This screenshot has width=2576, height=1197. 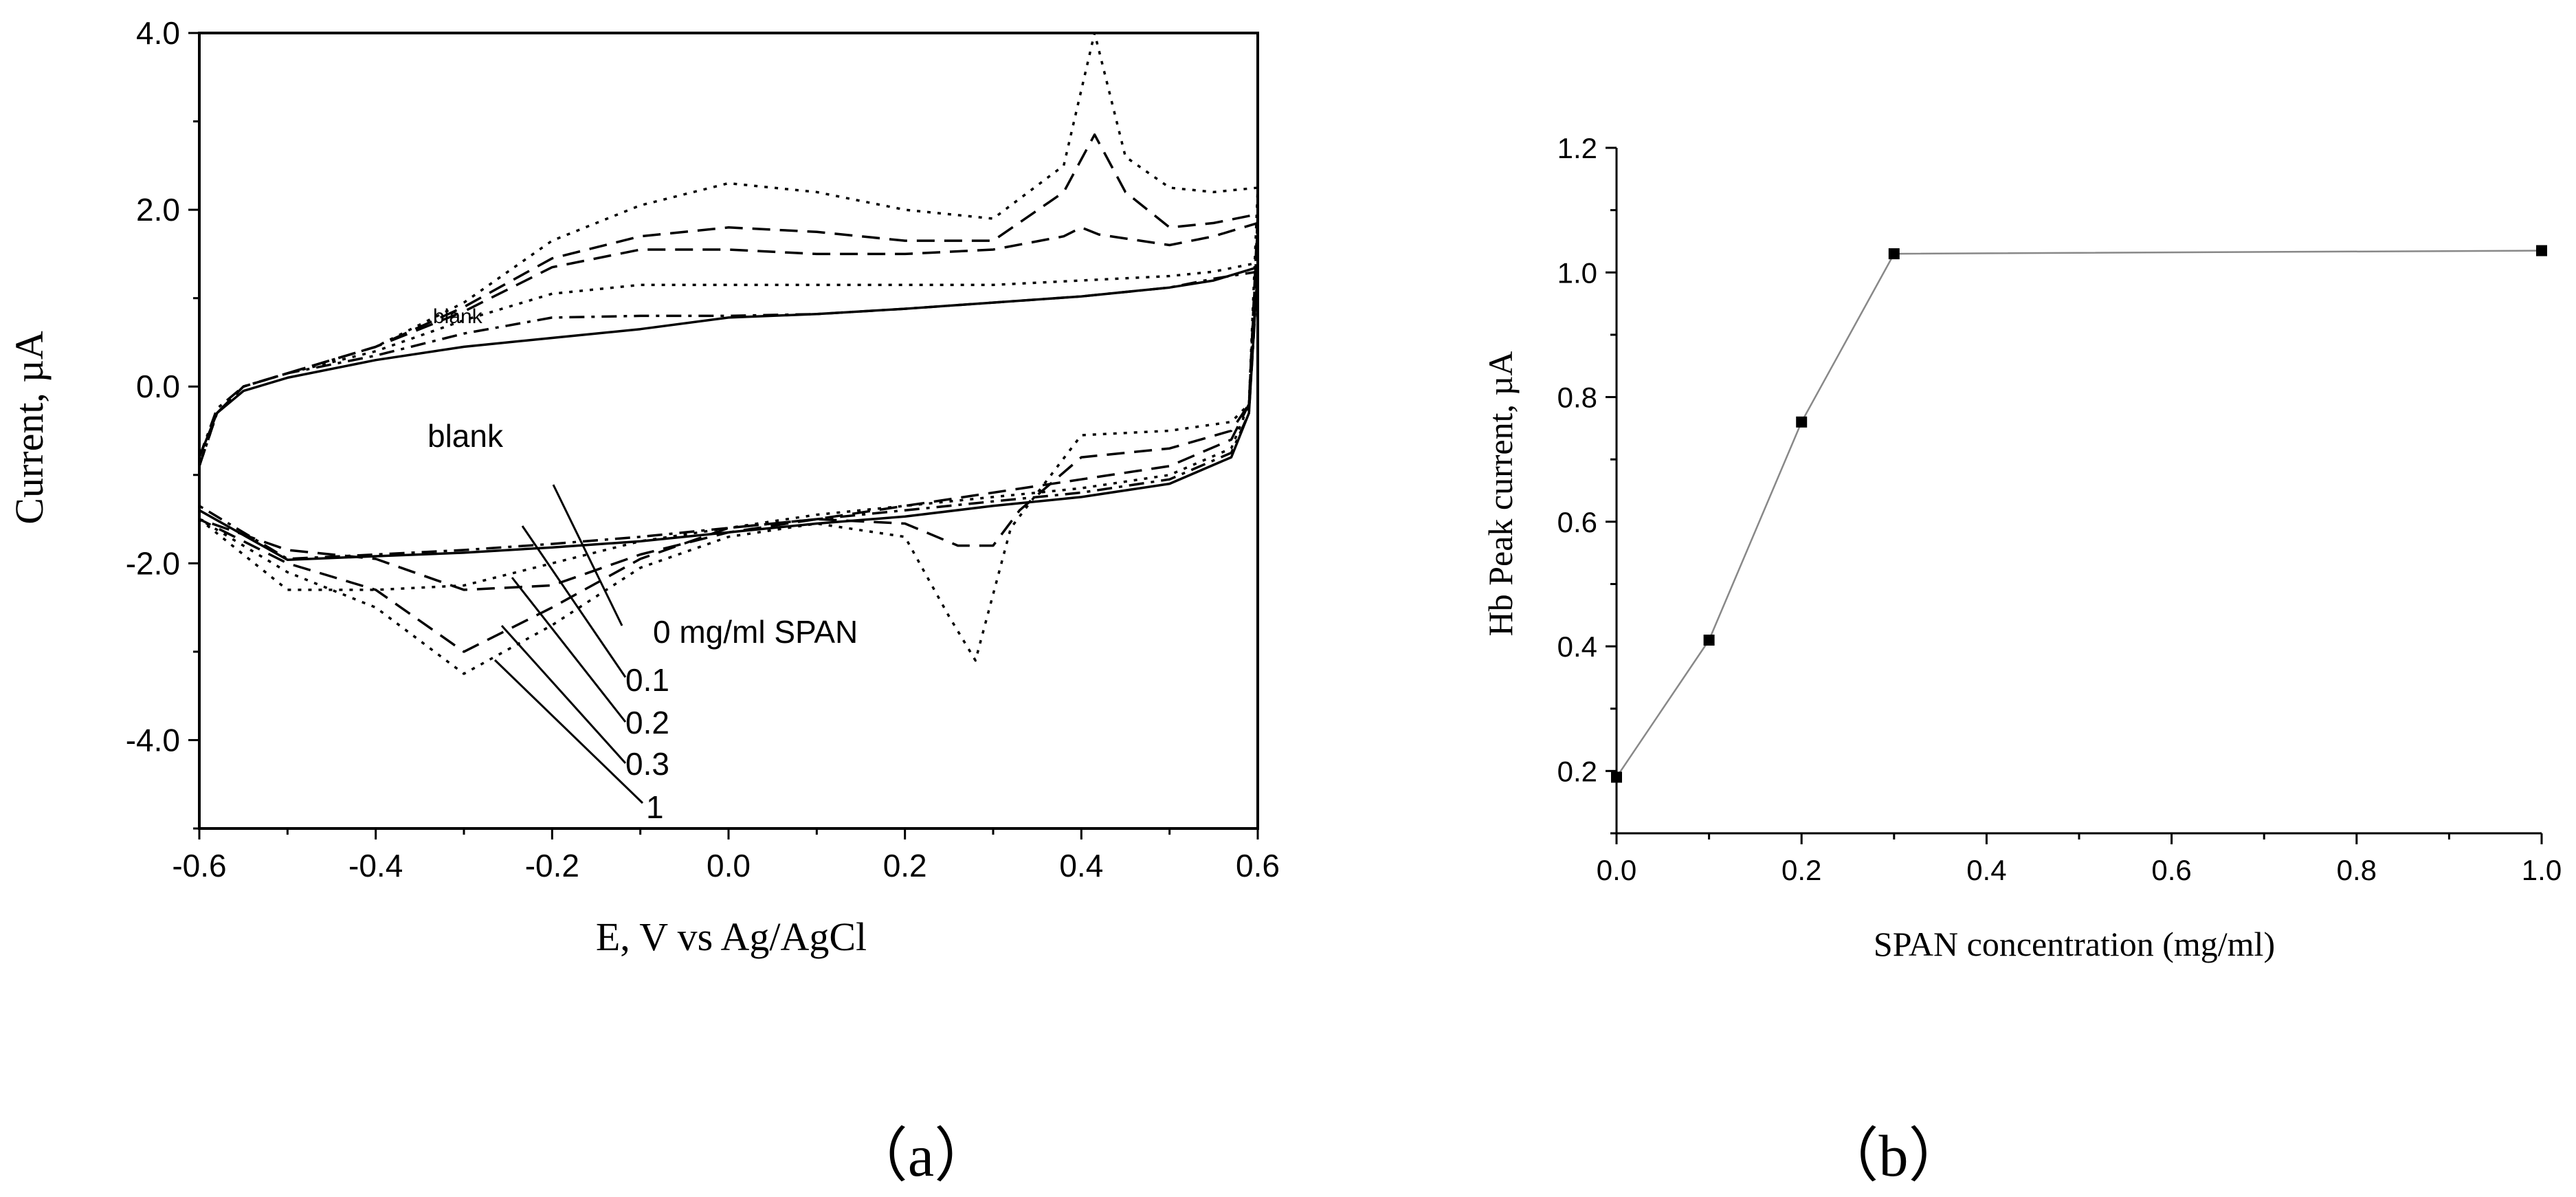 What do you see at coordinates (158, 33) in the screenshot?
I see `cv-y-tick-label: 4.0` at bounding box center [158, 33].